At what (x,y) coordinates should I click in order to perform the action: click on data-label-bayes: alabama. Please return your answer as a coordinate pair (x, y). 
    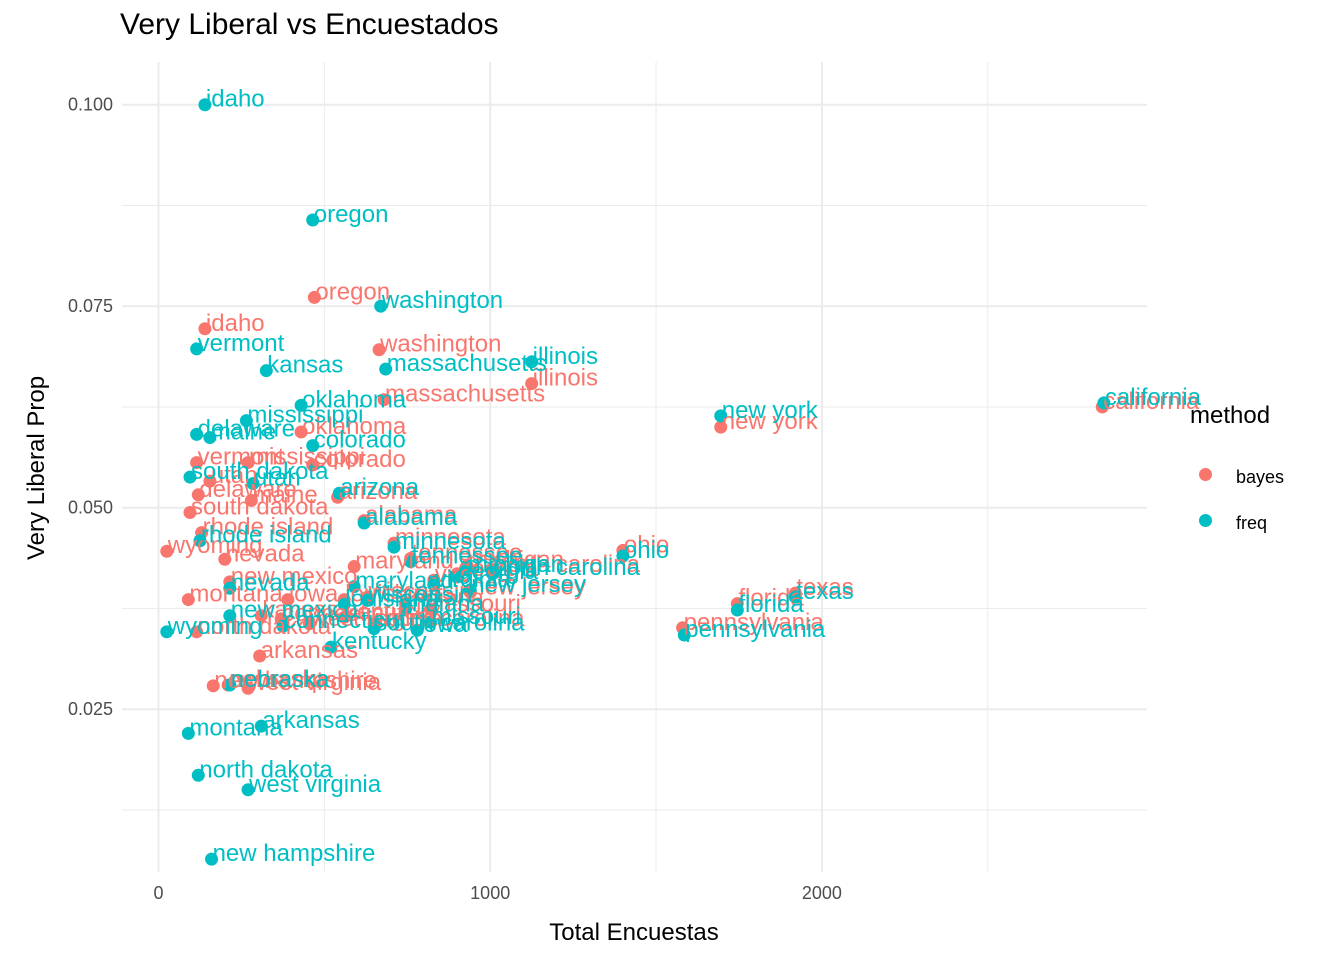
    Looking at the image, I should click on (411, 515).